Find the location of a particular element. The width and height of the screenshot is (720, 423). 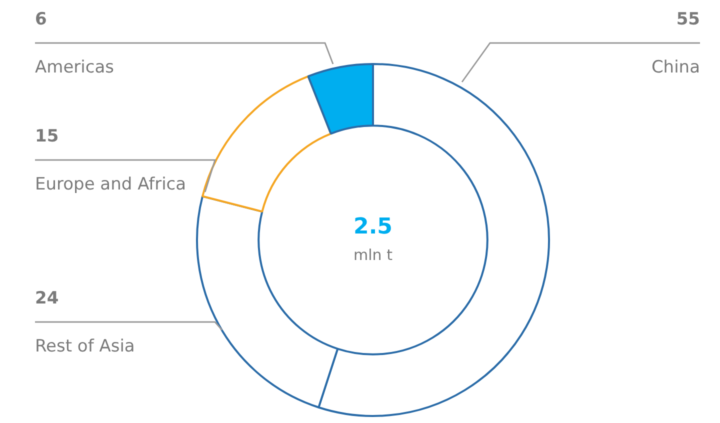

data-label: 15 is located at coordinates (47, 136).